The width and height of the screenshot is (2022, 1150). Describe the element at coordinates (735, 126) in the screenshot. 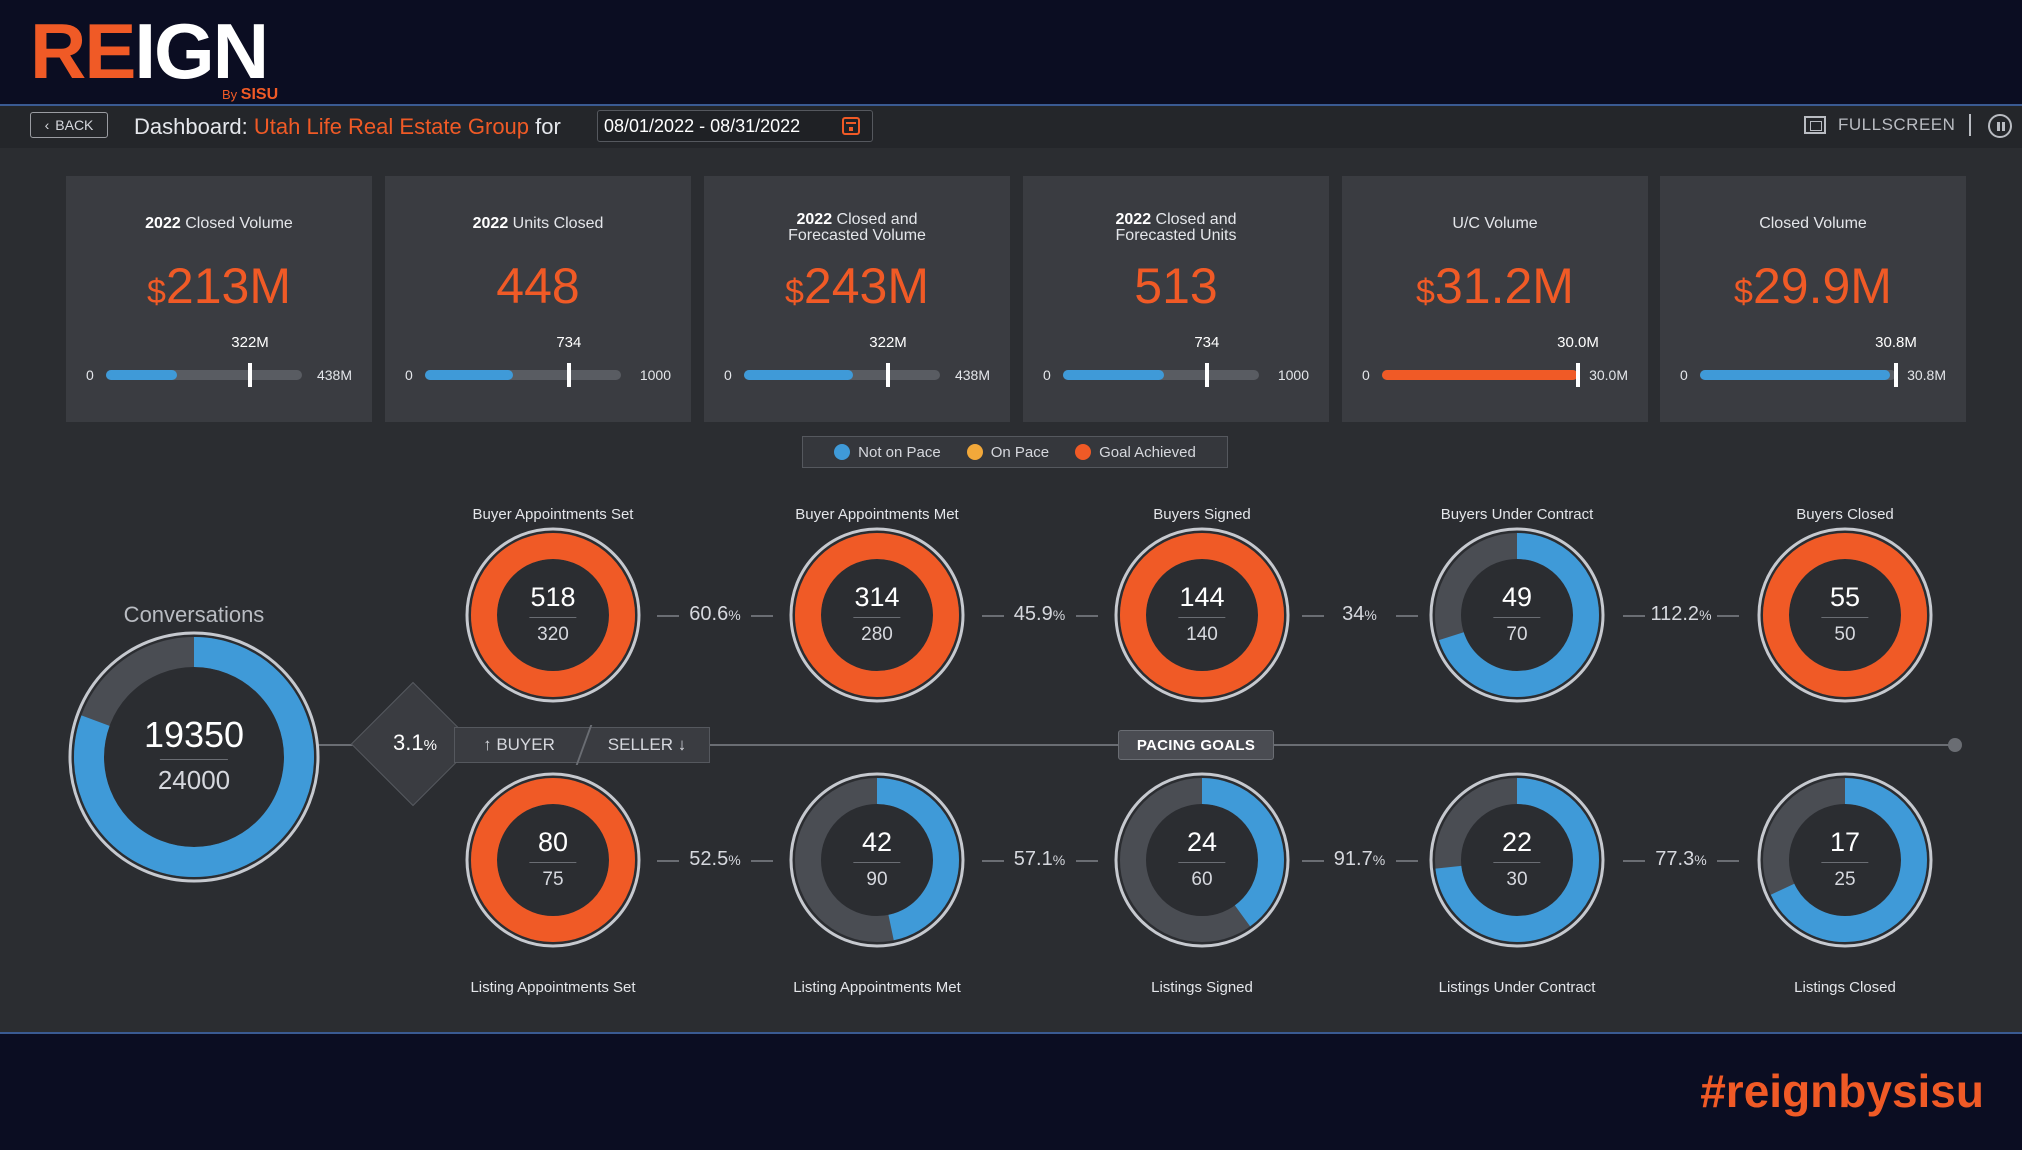

I see `date-range-picker: 08/01/2022 - 08/31/2022` at that location.